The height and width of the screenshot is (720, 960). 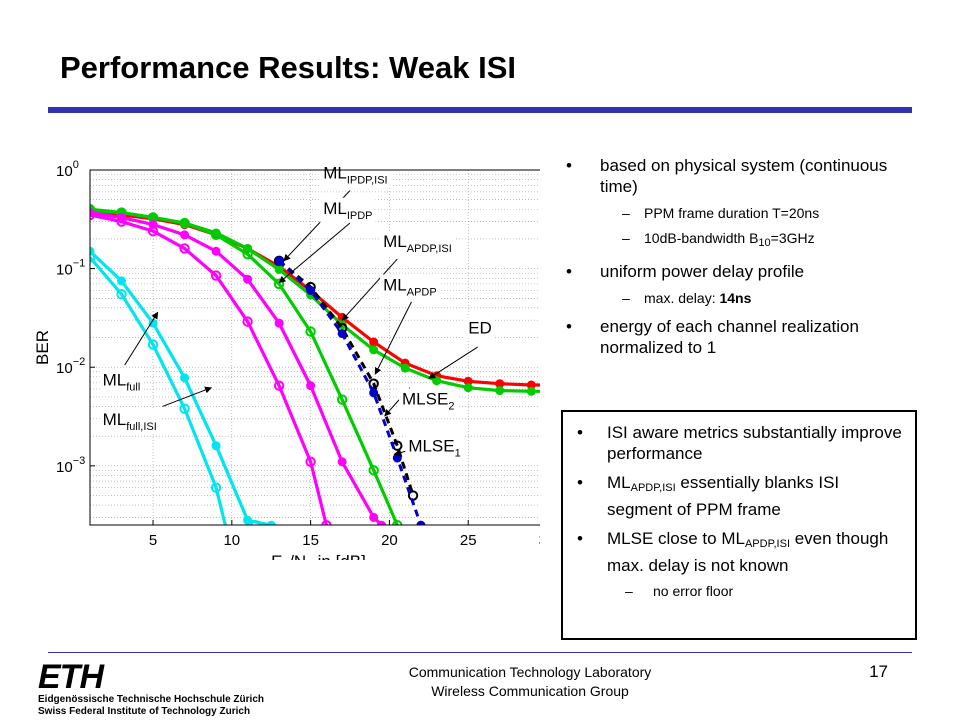 I want to click on annotation-label: ED, so click(x=480, y=327).